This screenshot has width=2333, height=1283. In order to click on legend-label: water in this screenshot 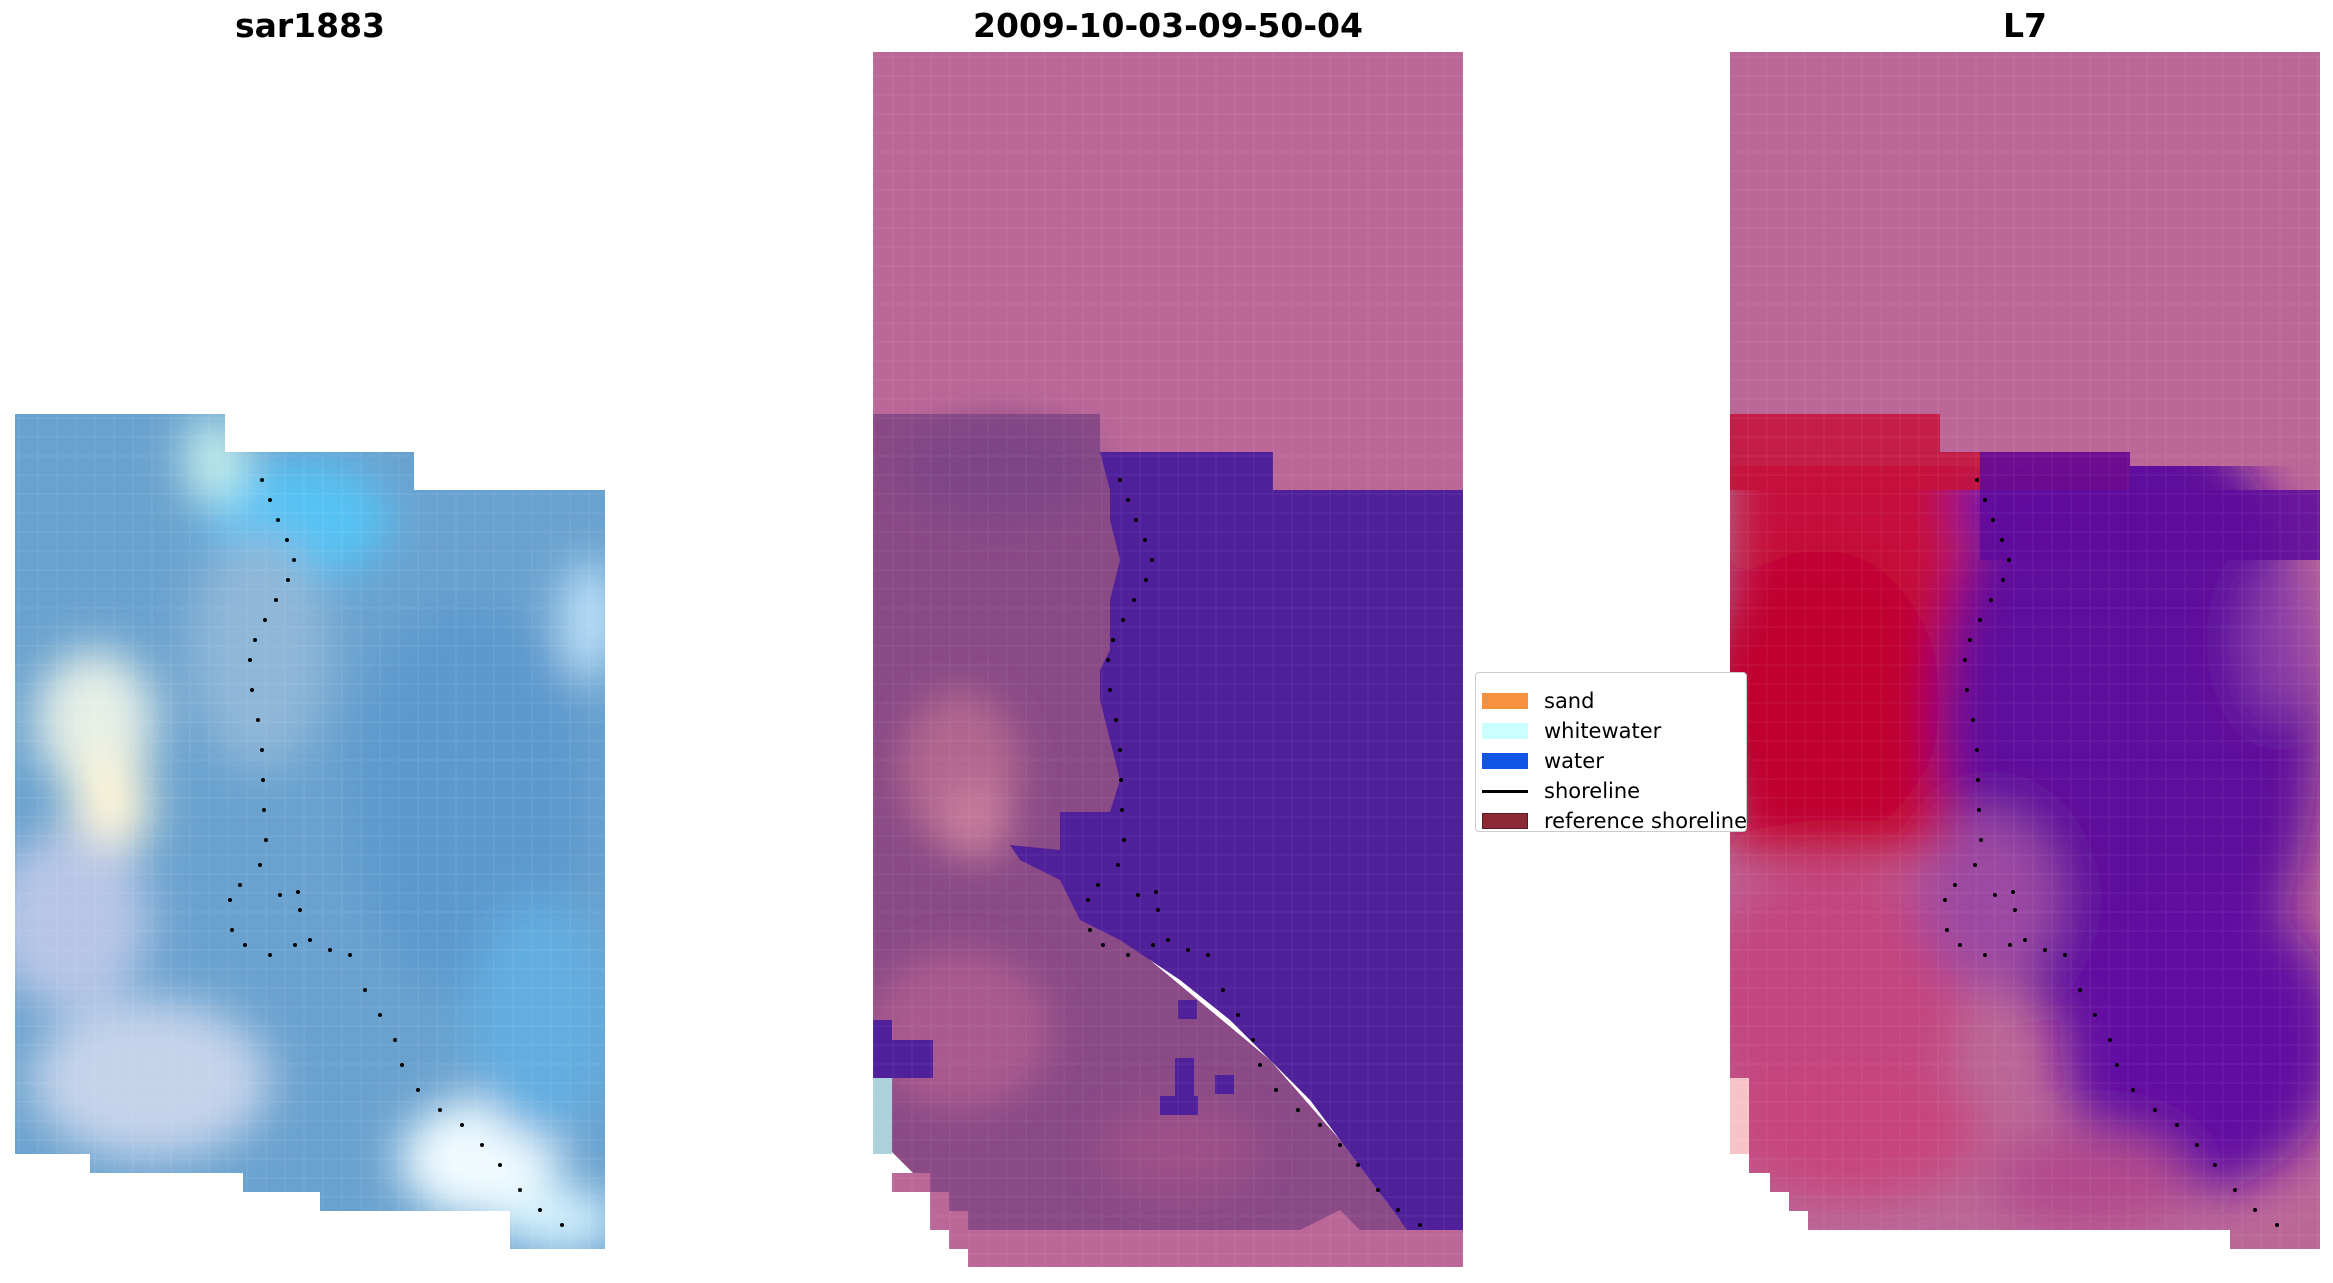, I will do `click(1574, 761)`.